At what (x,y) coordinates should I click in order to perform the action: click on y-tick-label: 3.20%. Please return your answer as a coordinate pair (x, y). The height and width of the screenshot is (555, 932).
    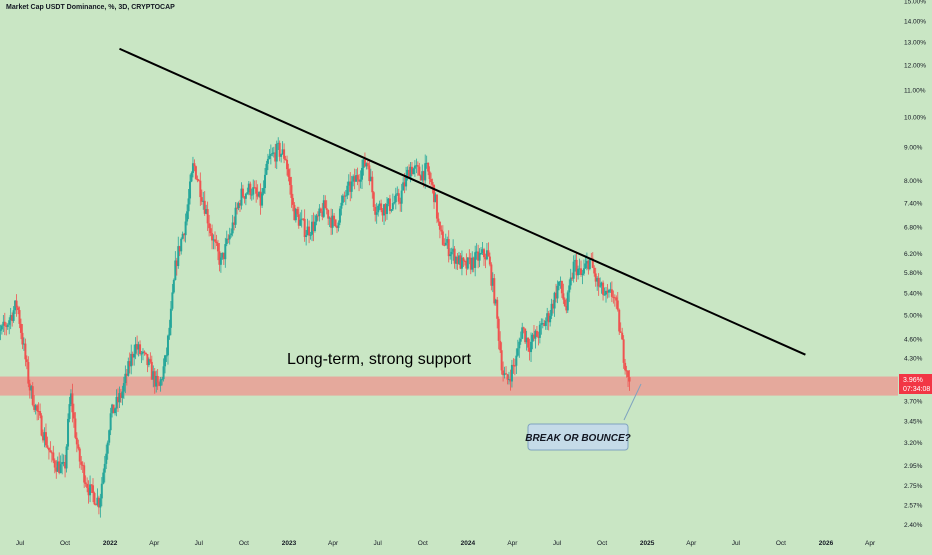
    Looking at the image, I should click on (913, 443).